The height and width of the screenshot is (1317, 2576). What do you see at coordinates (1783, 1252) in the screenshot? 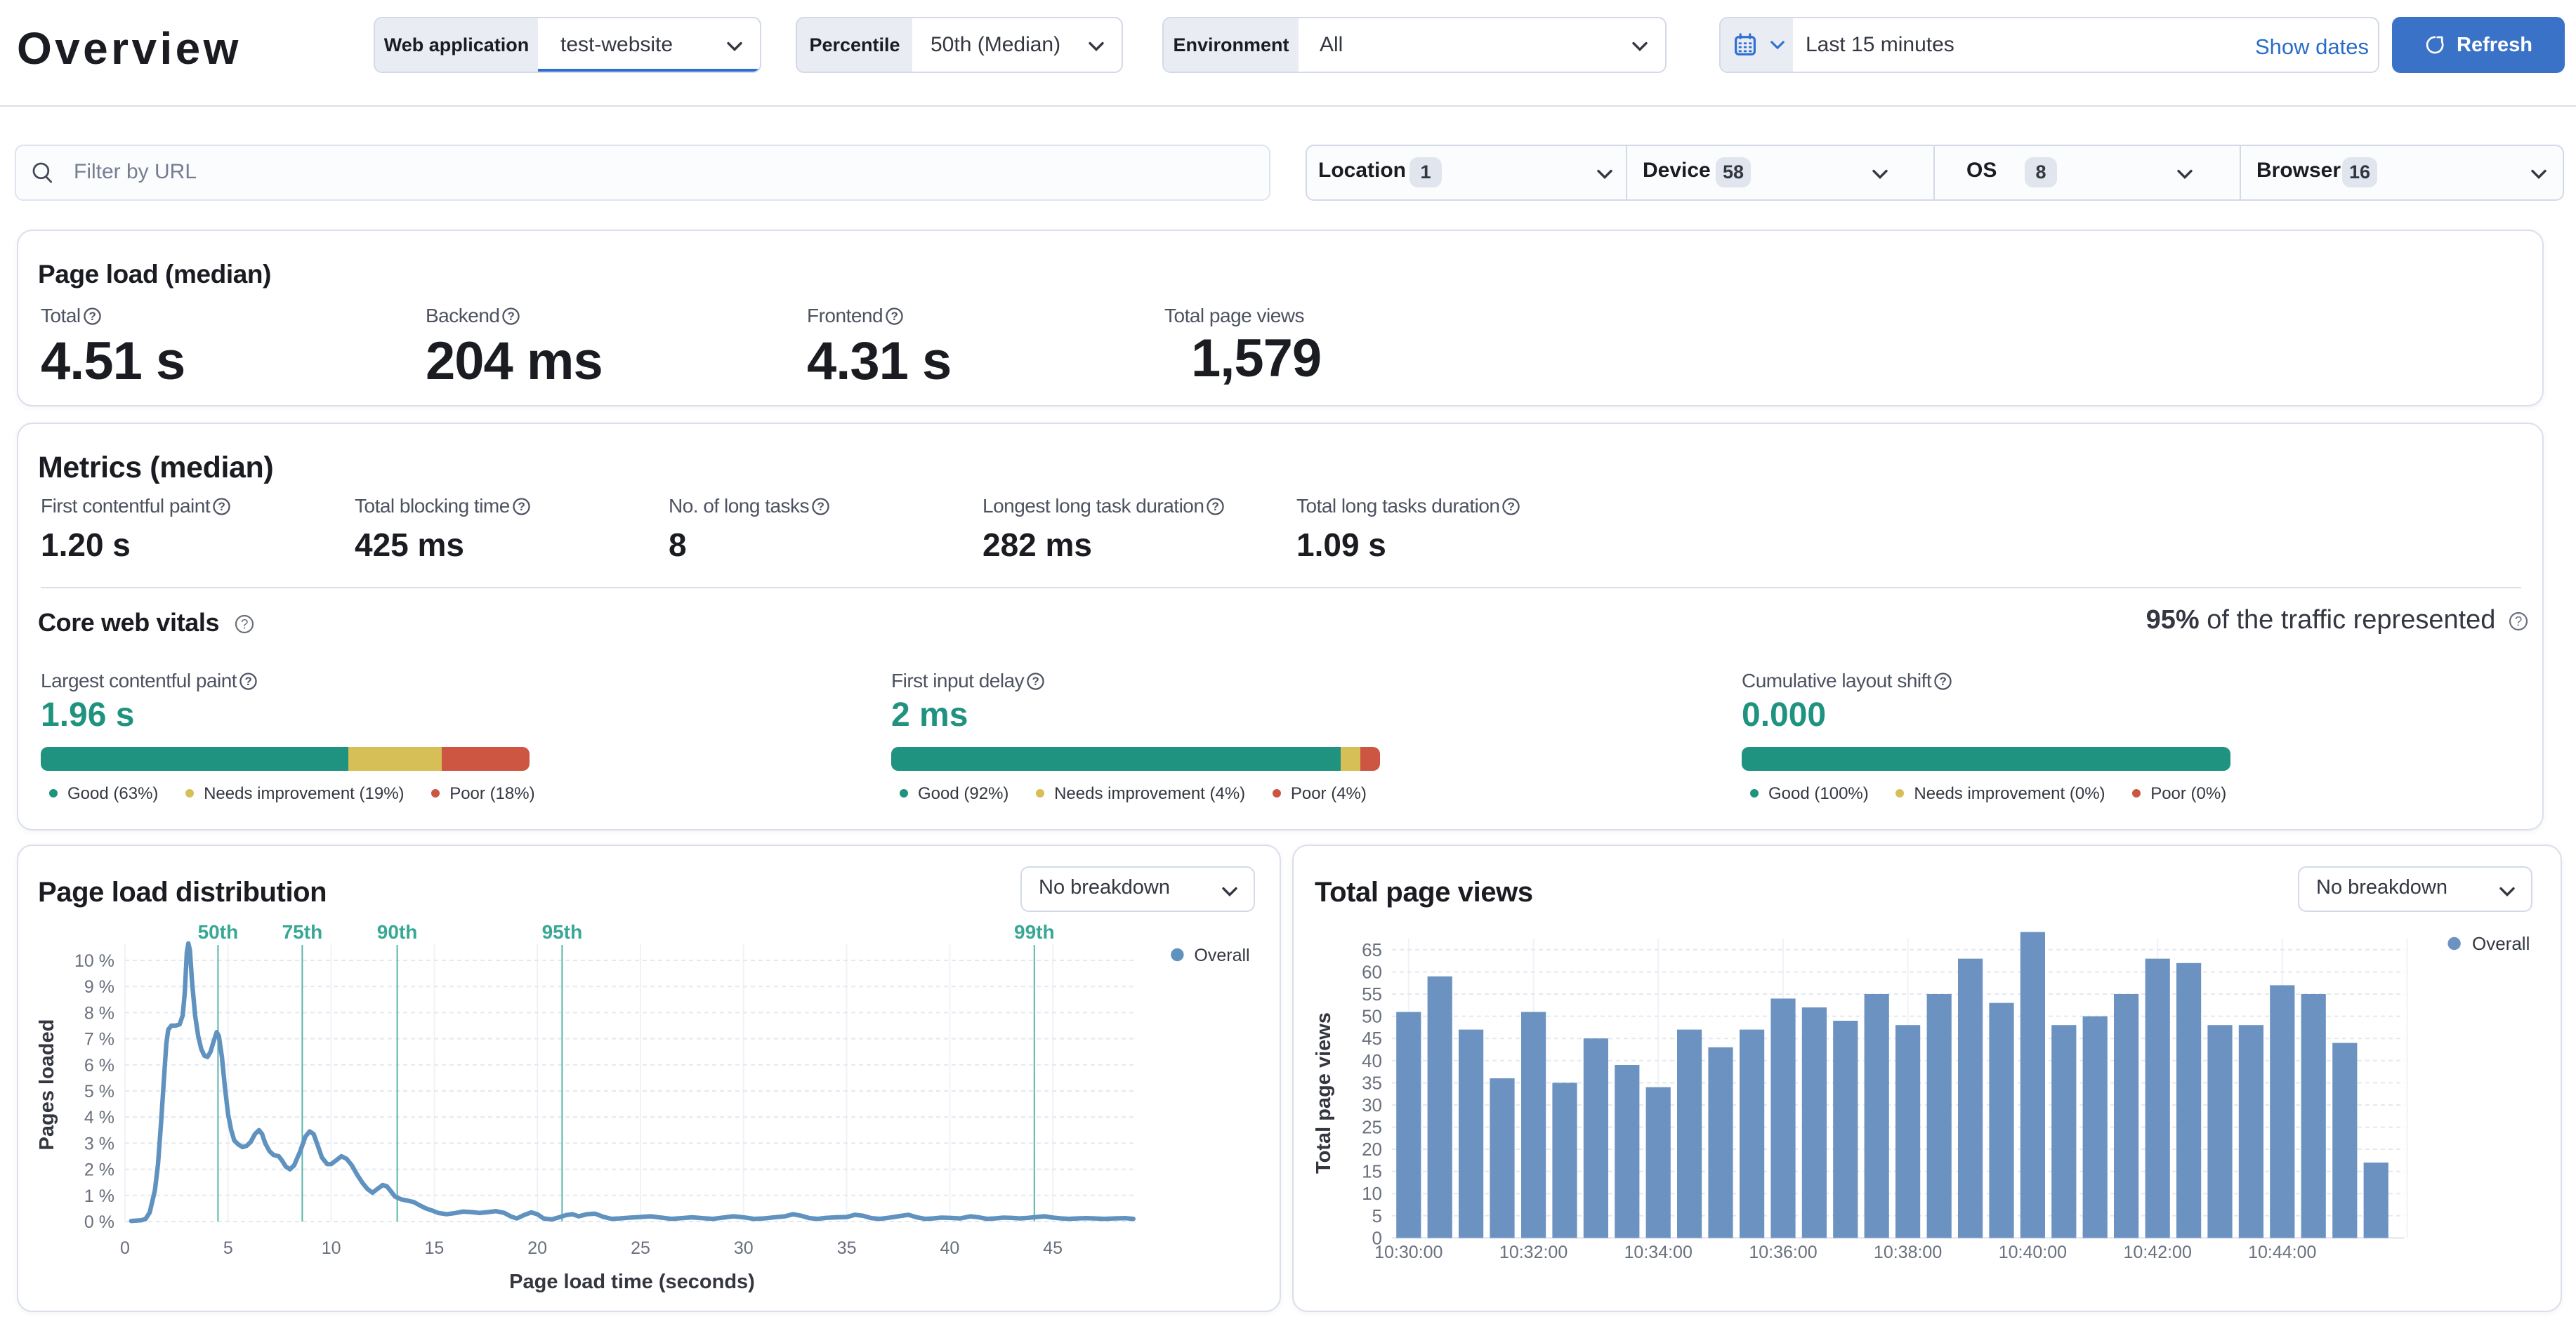
I see `svg-text: 10:36:00` at bounding box center [1783, 1252].